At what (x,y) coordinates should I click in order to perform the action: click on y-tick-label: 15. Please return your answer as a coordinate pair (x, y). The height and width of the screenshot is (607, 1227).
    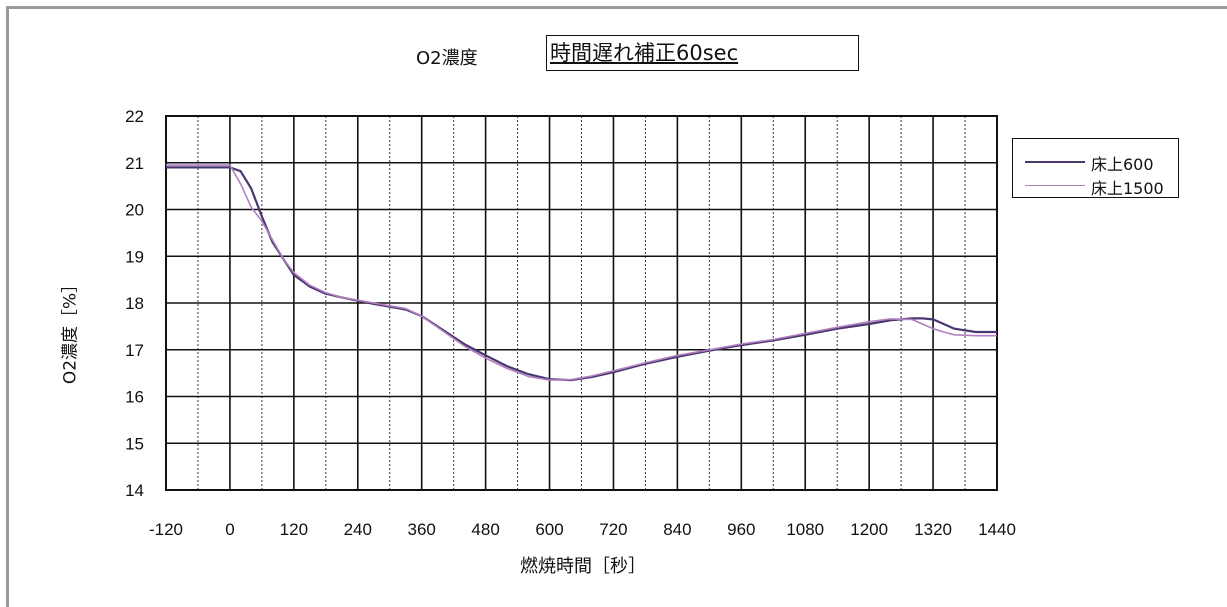
    Looking at the image, I should click on (134, 443).